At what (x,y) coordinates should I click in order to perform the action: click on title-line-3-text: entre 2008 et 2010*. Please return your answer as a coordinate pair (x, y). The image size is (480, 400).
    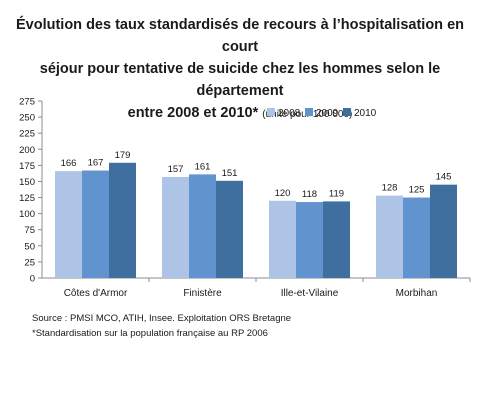
    Looking at the image, I should click on (193, 113).